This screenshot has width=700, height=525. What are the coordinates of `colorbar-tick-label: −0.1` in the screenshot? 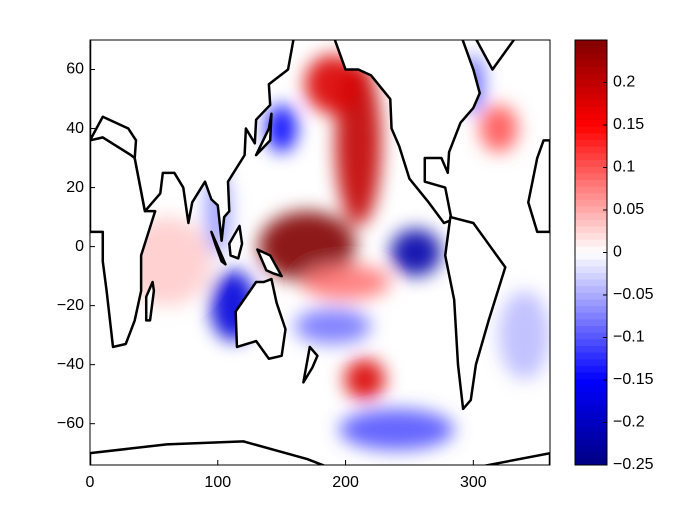 It's located at (629, 337).